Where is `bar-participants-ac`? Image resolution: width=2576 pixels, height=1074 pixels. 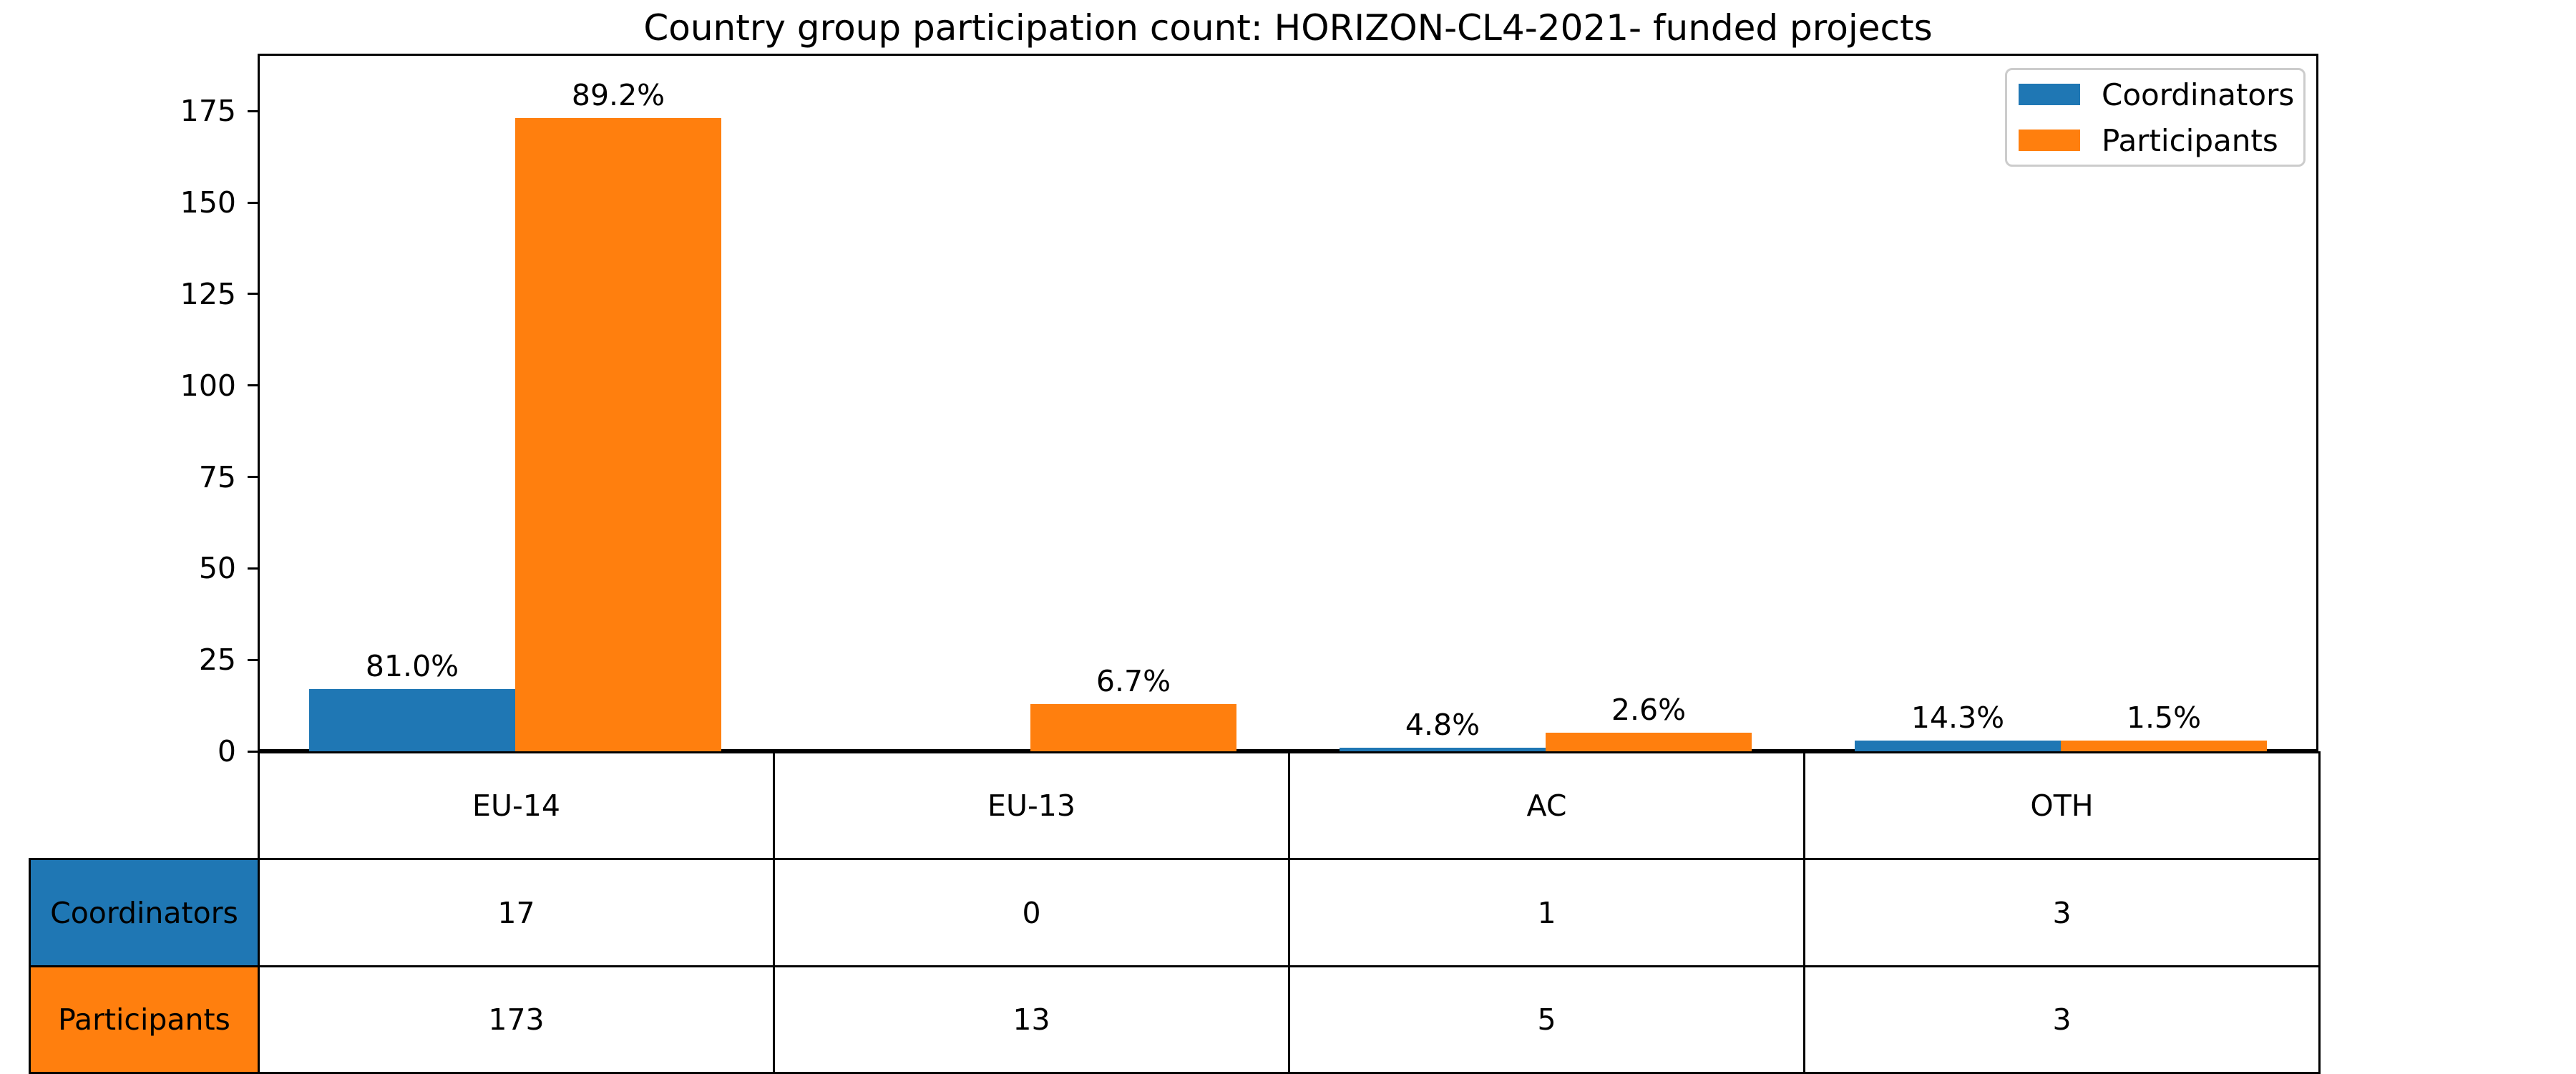
bar-participants-ac is located at coordinates (1649, 742).